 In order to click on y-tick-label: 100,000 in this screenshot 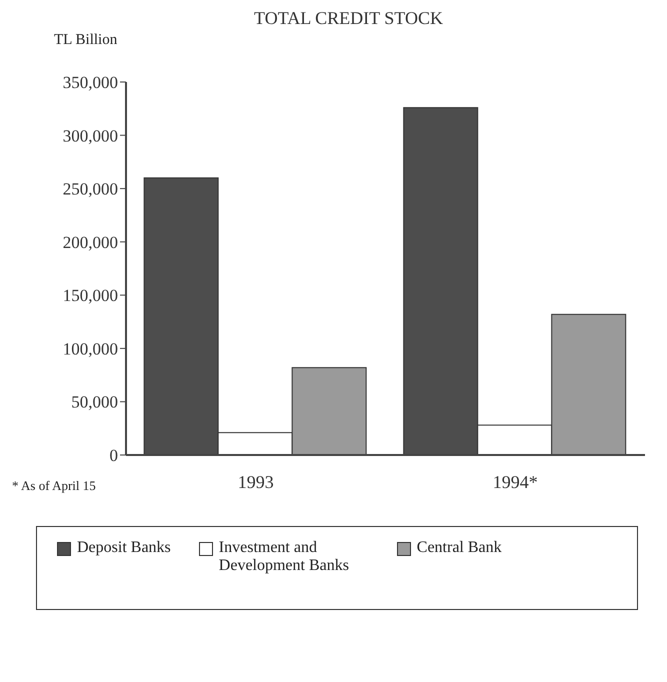, I will do `click(90, 348)`.